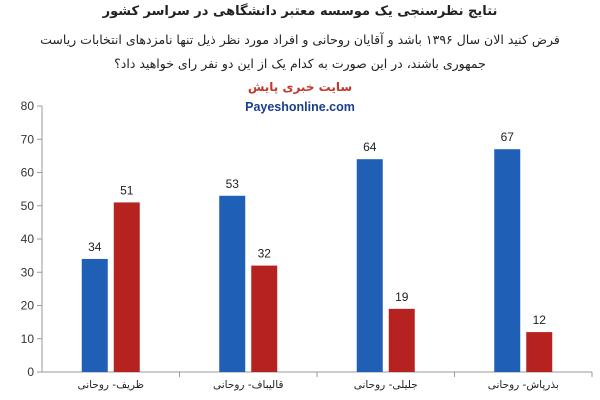 Image resolution: width=600 pixels, height=400 pixels. I want to click on source-label: سایت خبری پایش, so click(300, 87).